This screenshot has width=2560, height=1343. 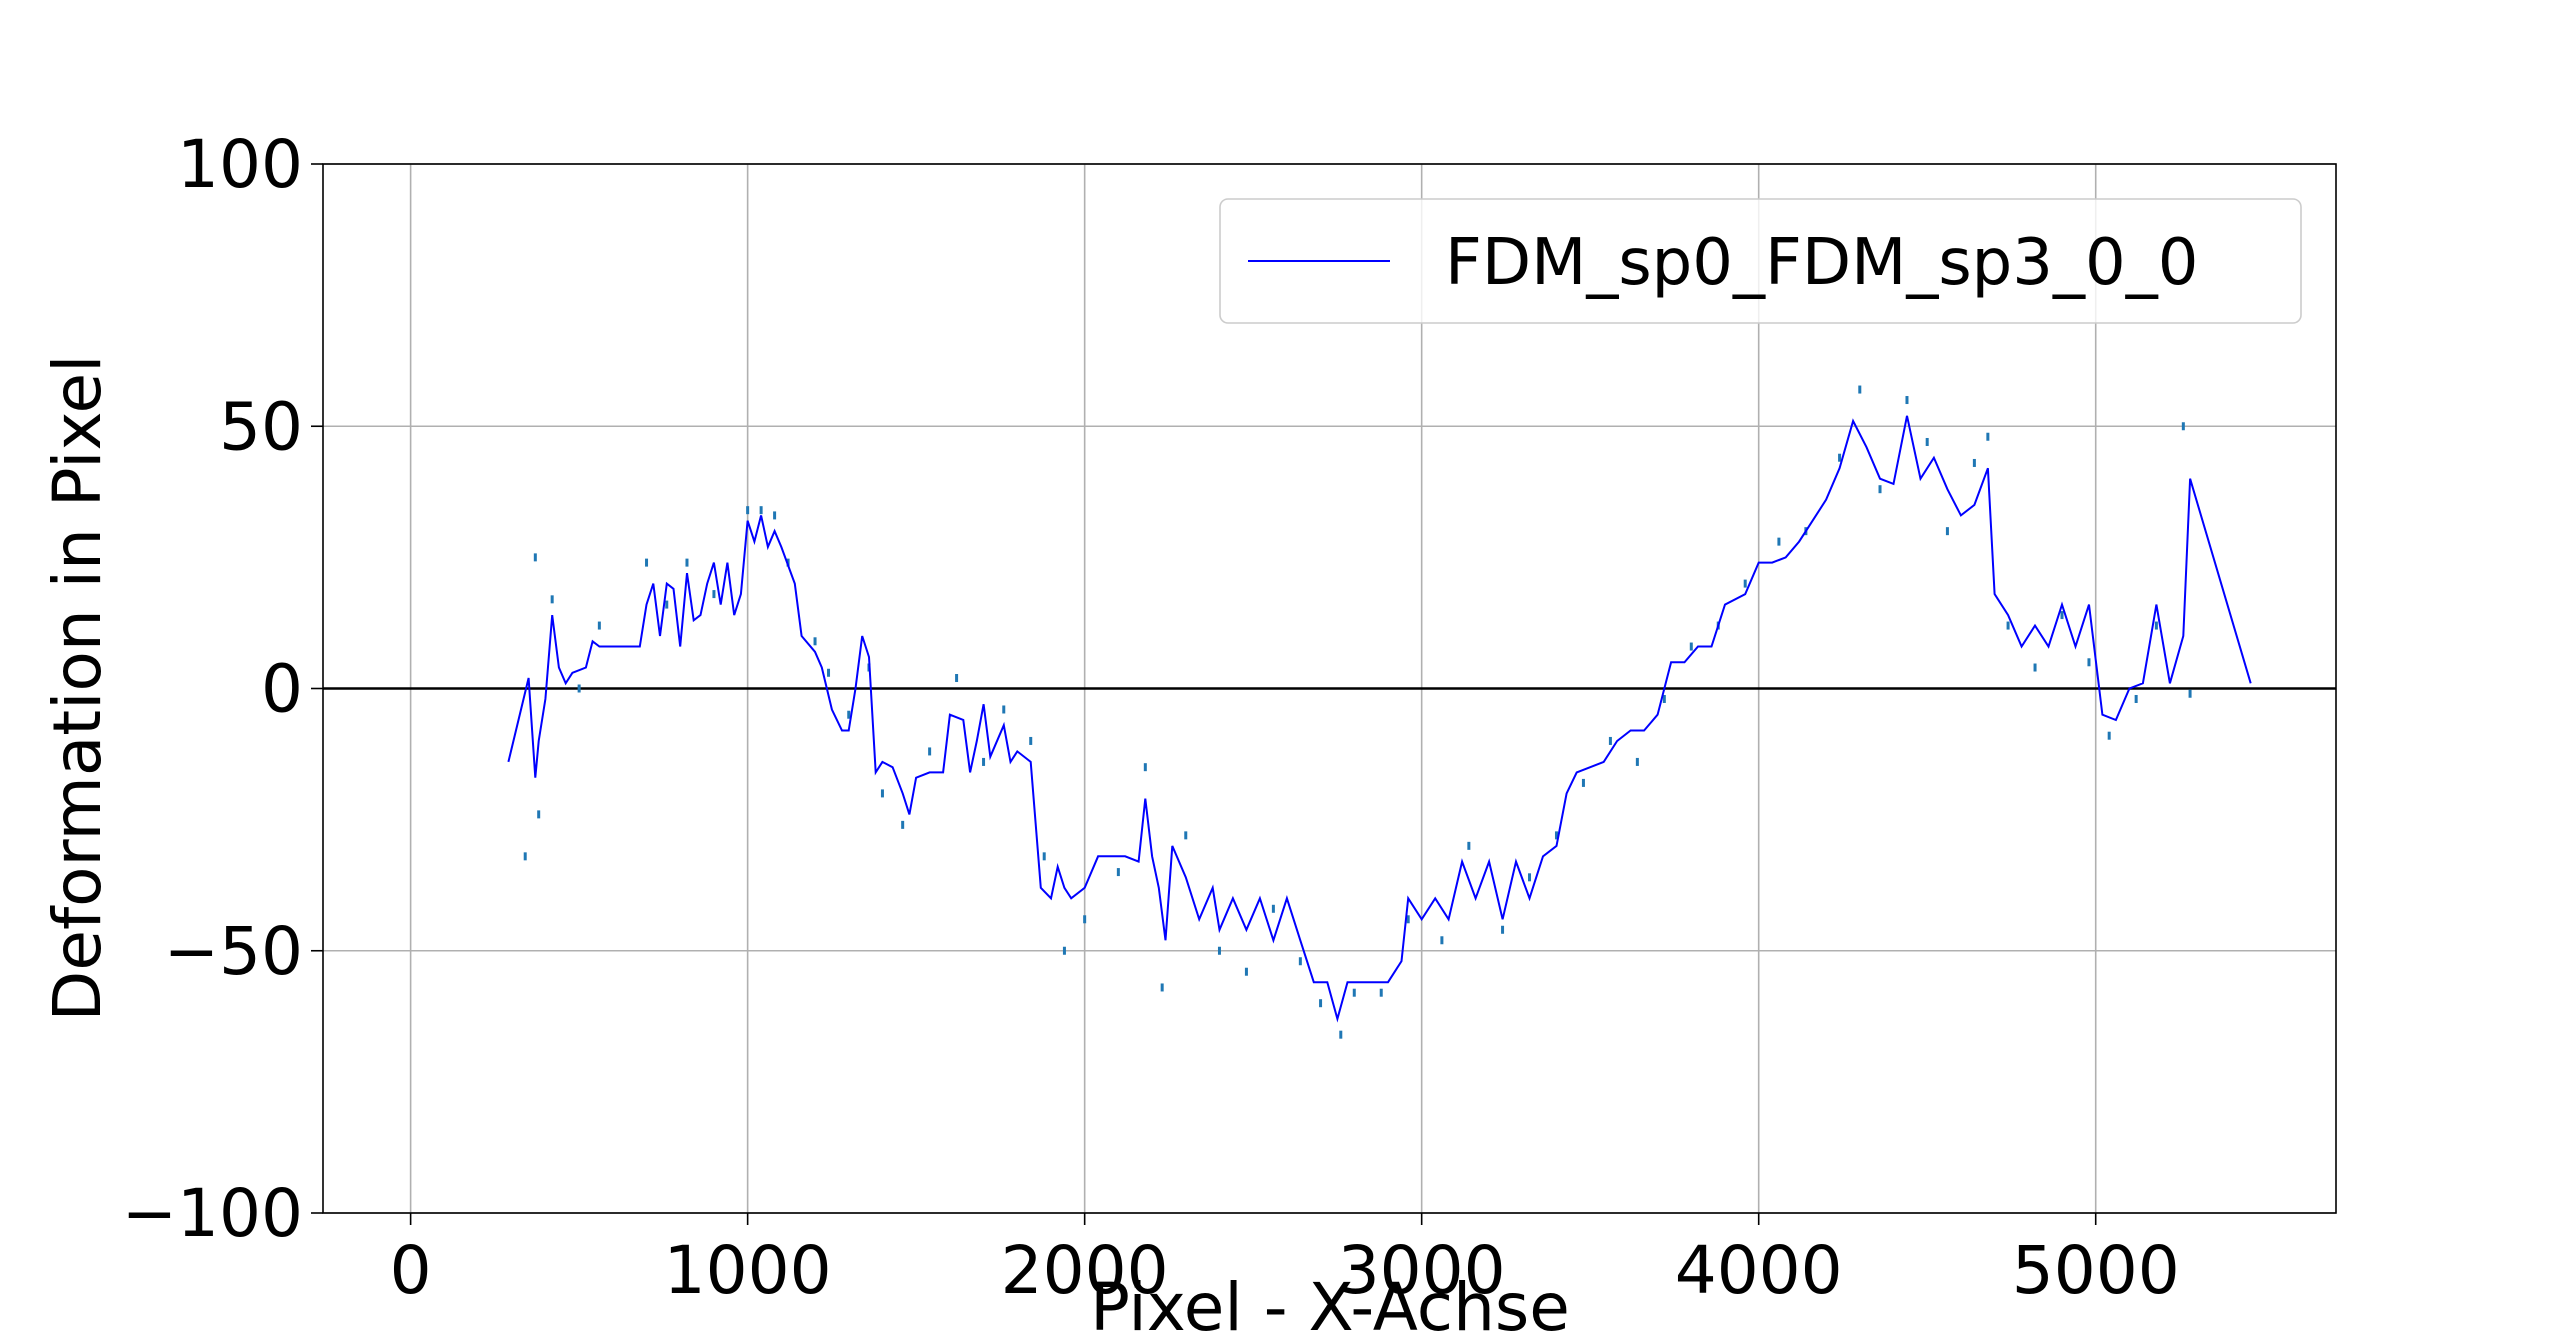 What do you see at coordinates (411, 1270) in the screenshot?
I see `x-tick-label: 0` at bounding box center [411, 1270].